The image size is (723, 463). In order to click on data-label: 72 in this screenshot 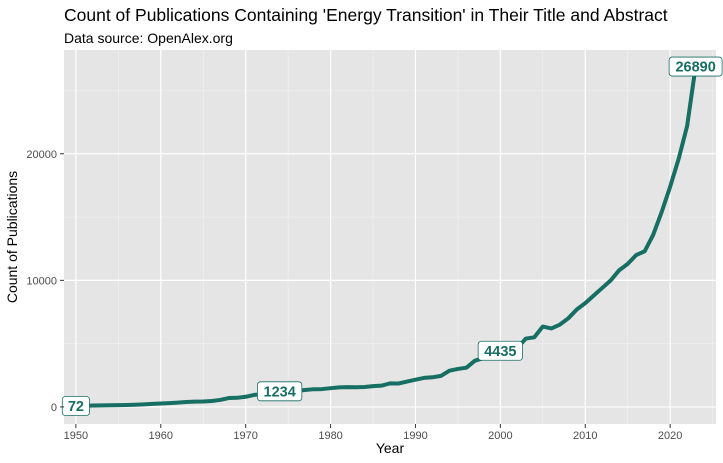, I will do `click(75, 406)`.